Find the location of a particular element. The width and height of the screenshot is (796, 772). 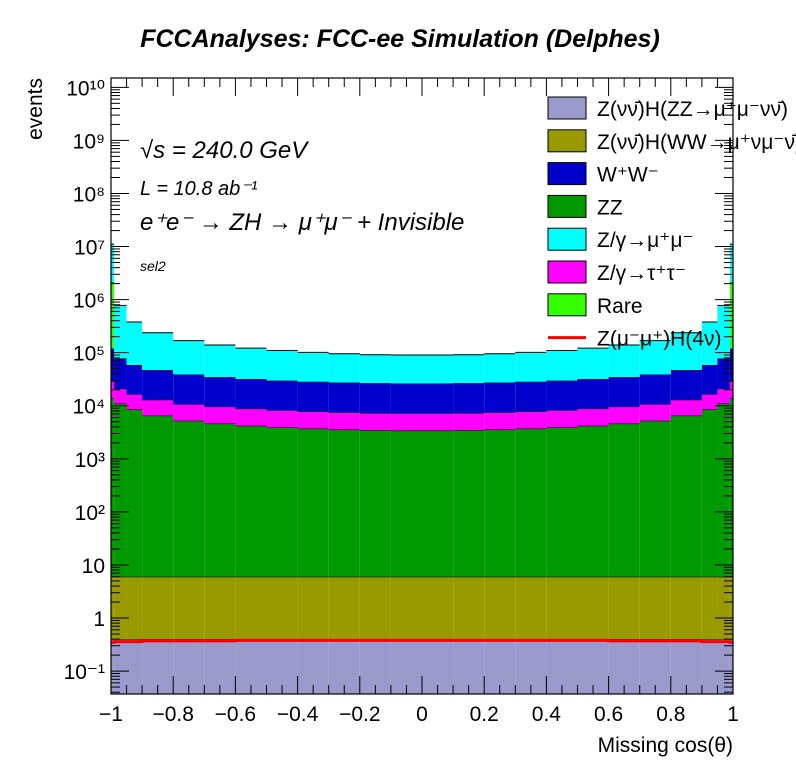

legend-label: Z/γ→μ⁺μ⁻ is located at coordinates (645, 240).